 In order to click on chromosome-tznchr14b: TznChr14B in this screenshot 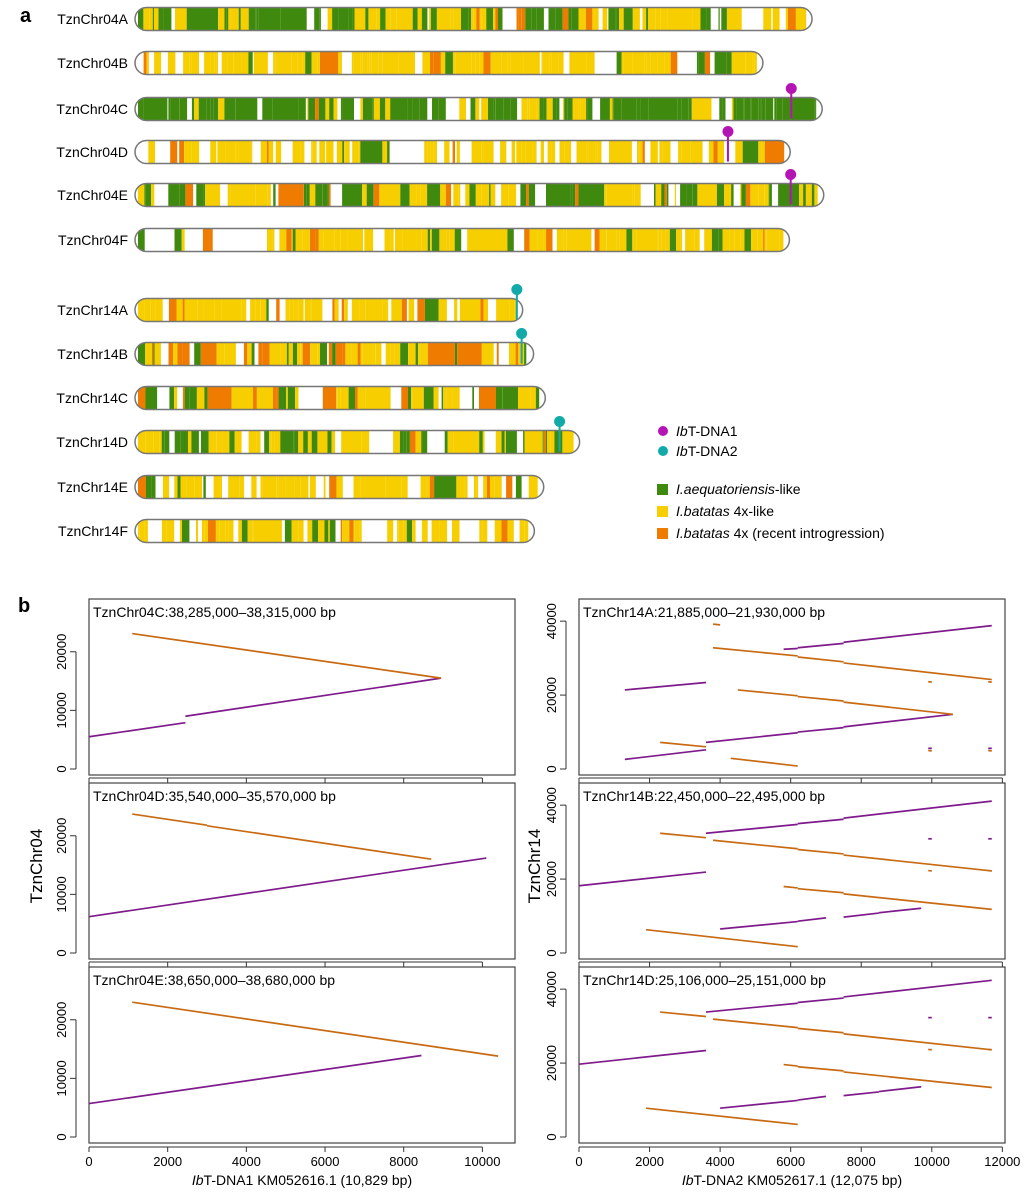, I will do `click(296, 347)`.